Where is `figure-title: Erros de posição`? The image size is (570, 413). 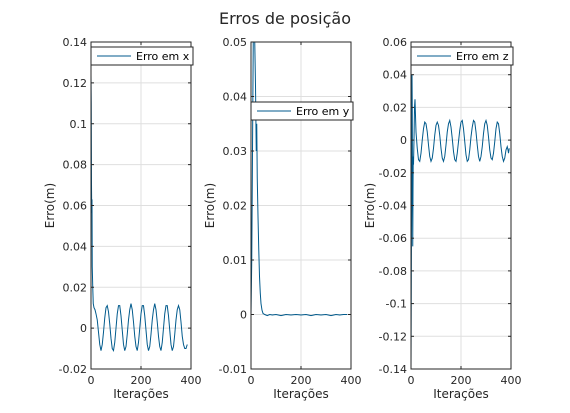 figure-title: Erros de posição is located at coordinates (285, 18).